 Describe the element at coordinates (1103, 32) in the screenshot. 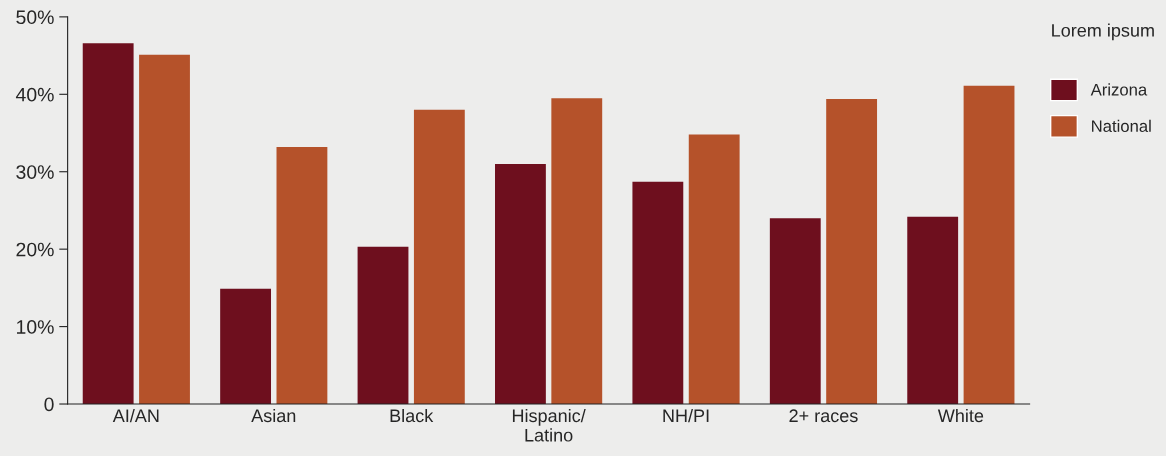

I see `legend-title: Lorem ipsum` at that location.